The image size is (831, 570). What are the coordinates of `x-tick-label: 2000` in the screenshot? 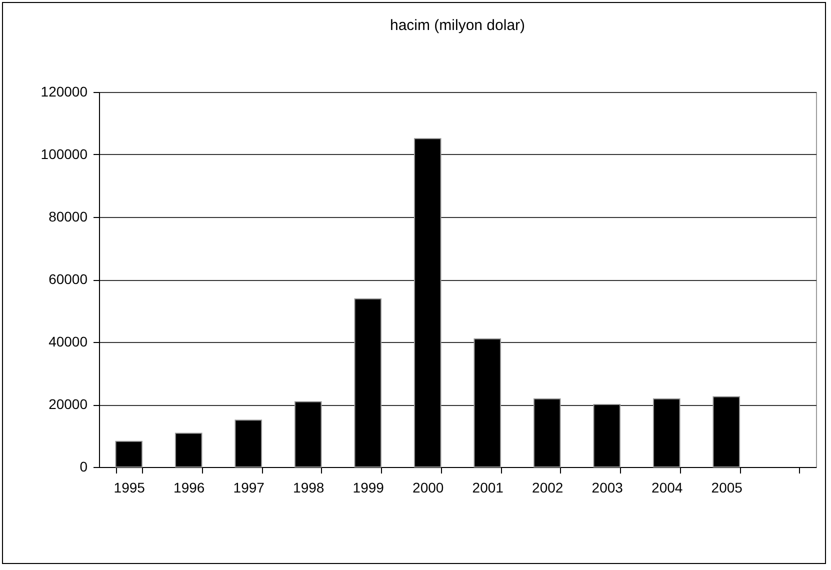 It's located at (428, 488).